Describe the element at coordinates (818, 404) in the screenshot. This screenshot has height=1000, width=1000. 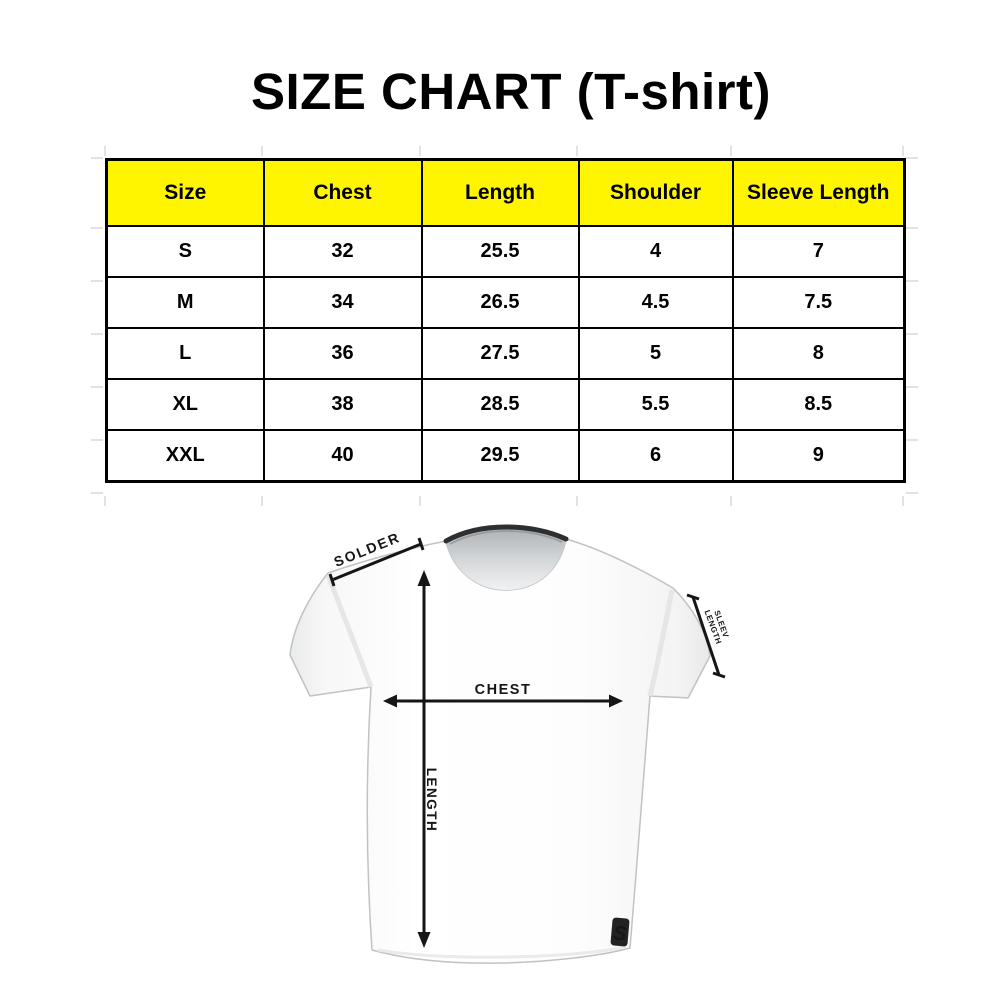
I see `cell-sleeve: 8.5` at that location.